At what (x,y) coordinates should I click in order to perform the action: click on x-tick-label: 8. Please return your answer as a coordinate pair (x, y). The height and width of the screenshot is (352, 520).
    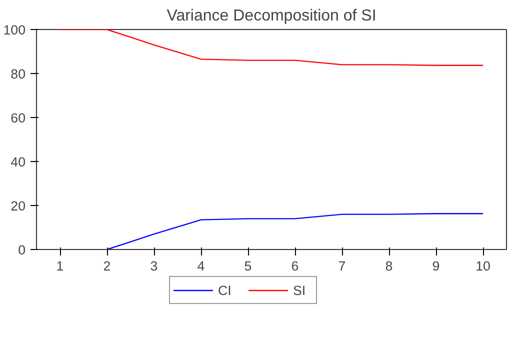
    Looking at the image, I should click on (389, 266).